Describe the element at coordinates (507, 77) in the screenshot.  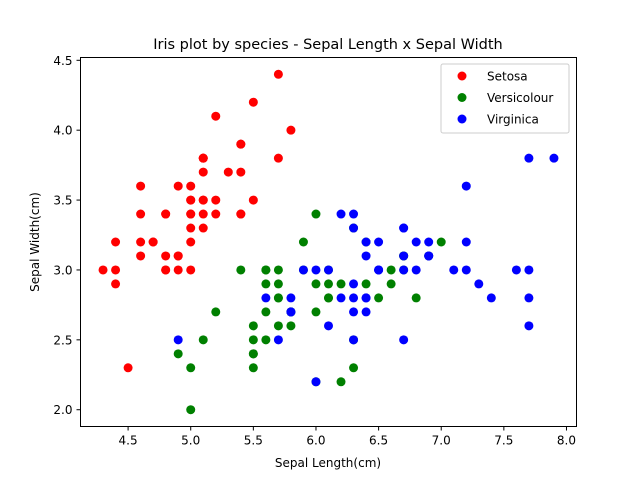
I see `legend-label-setosa: Setosa` at that location.